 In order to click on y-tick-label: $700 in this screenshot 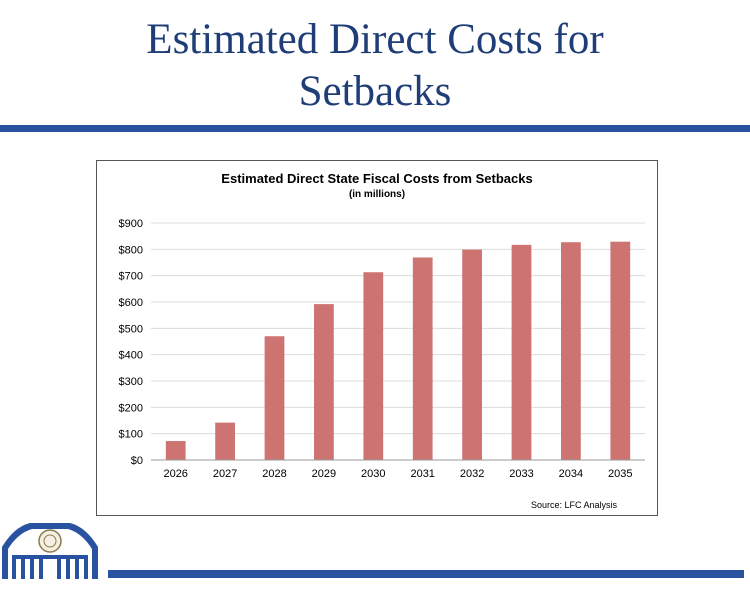, I will do `click(131, 277)`.